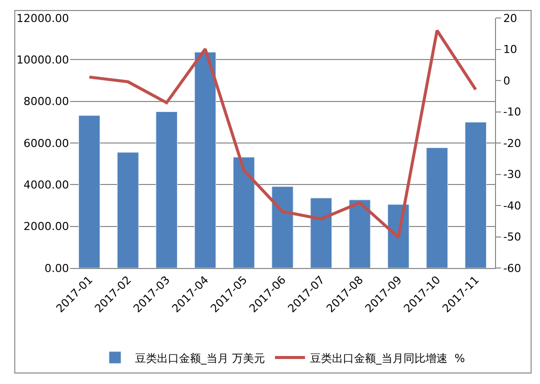  What do you see at coordinates (46, 185) in the screenshot?
I see `y-tick-label: 4000.00` at bounding box center [46, 185].